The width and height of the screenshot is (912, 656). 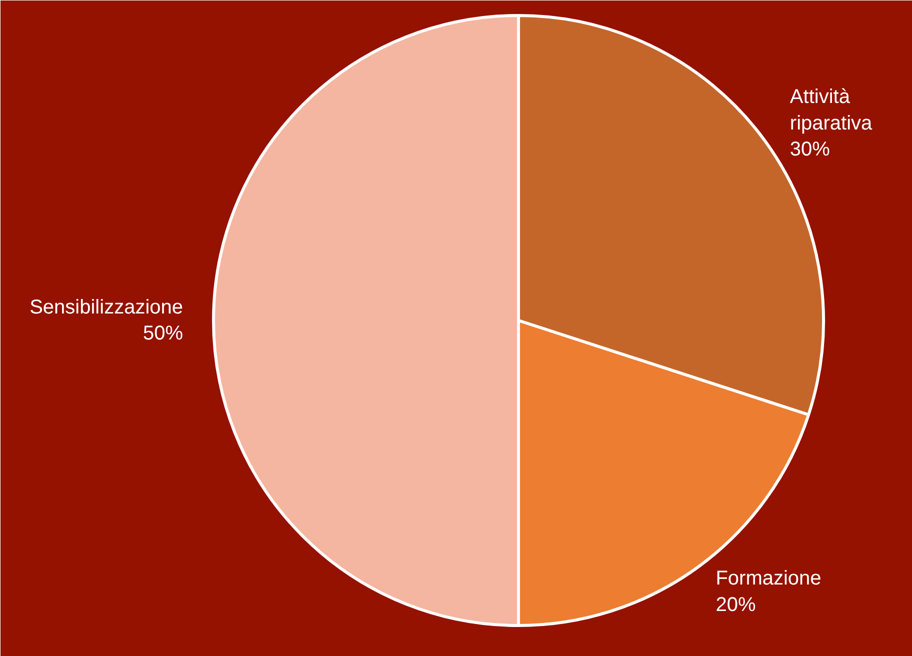 What do you see at coordinates (163, 333) in the screenshot?
I see `data-label: 50%` at bounding box center [163, 333].